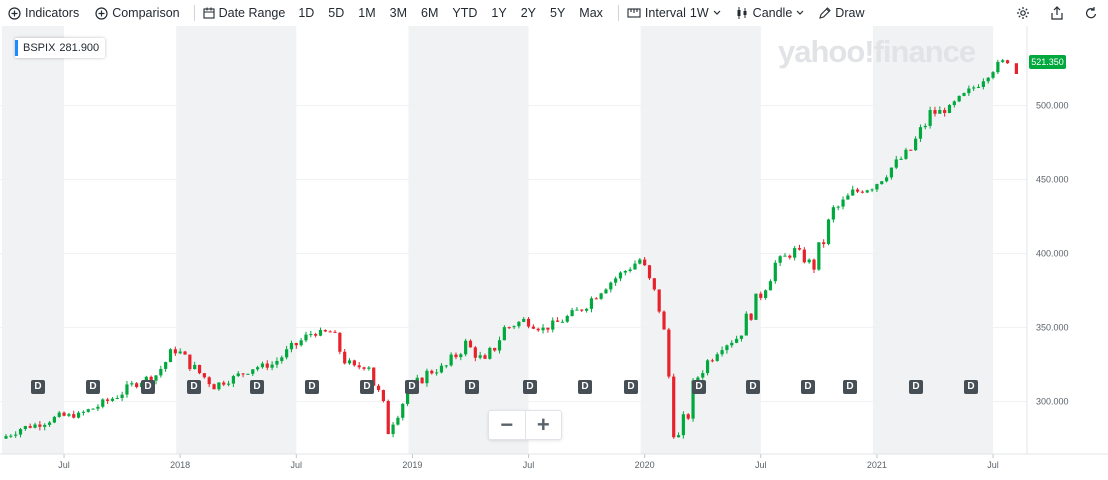 The height and width of the screenshot is (480, 1108). What do you see at coordinates (306, 13) in the screenshot?
I see `range-1d: 1D` at bounding box center [306, 13].